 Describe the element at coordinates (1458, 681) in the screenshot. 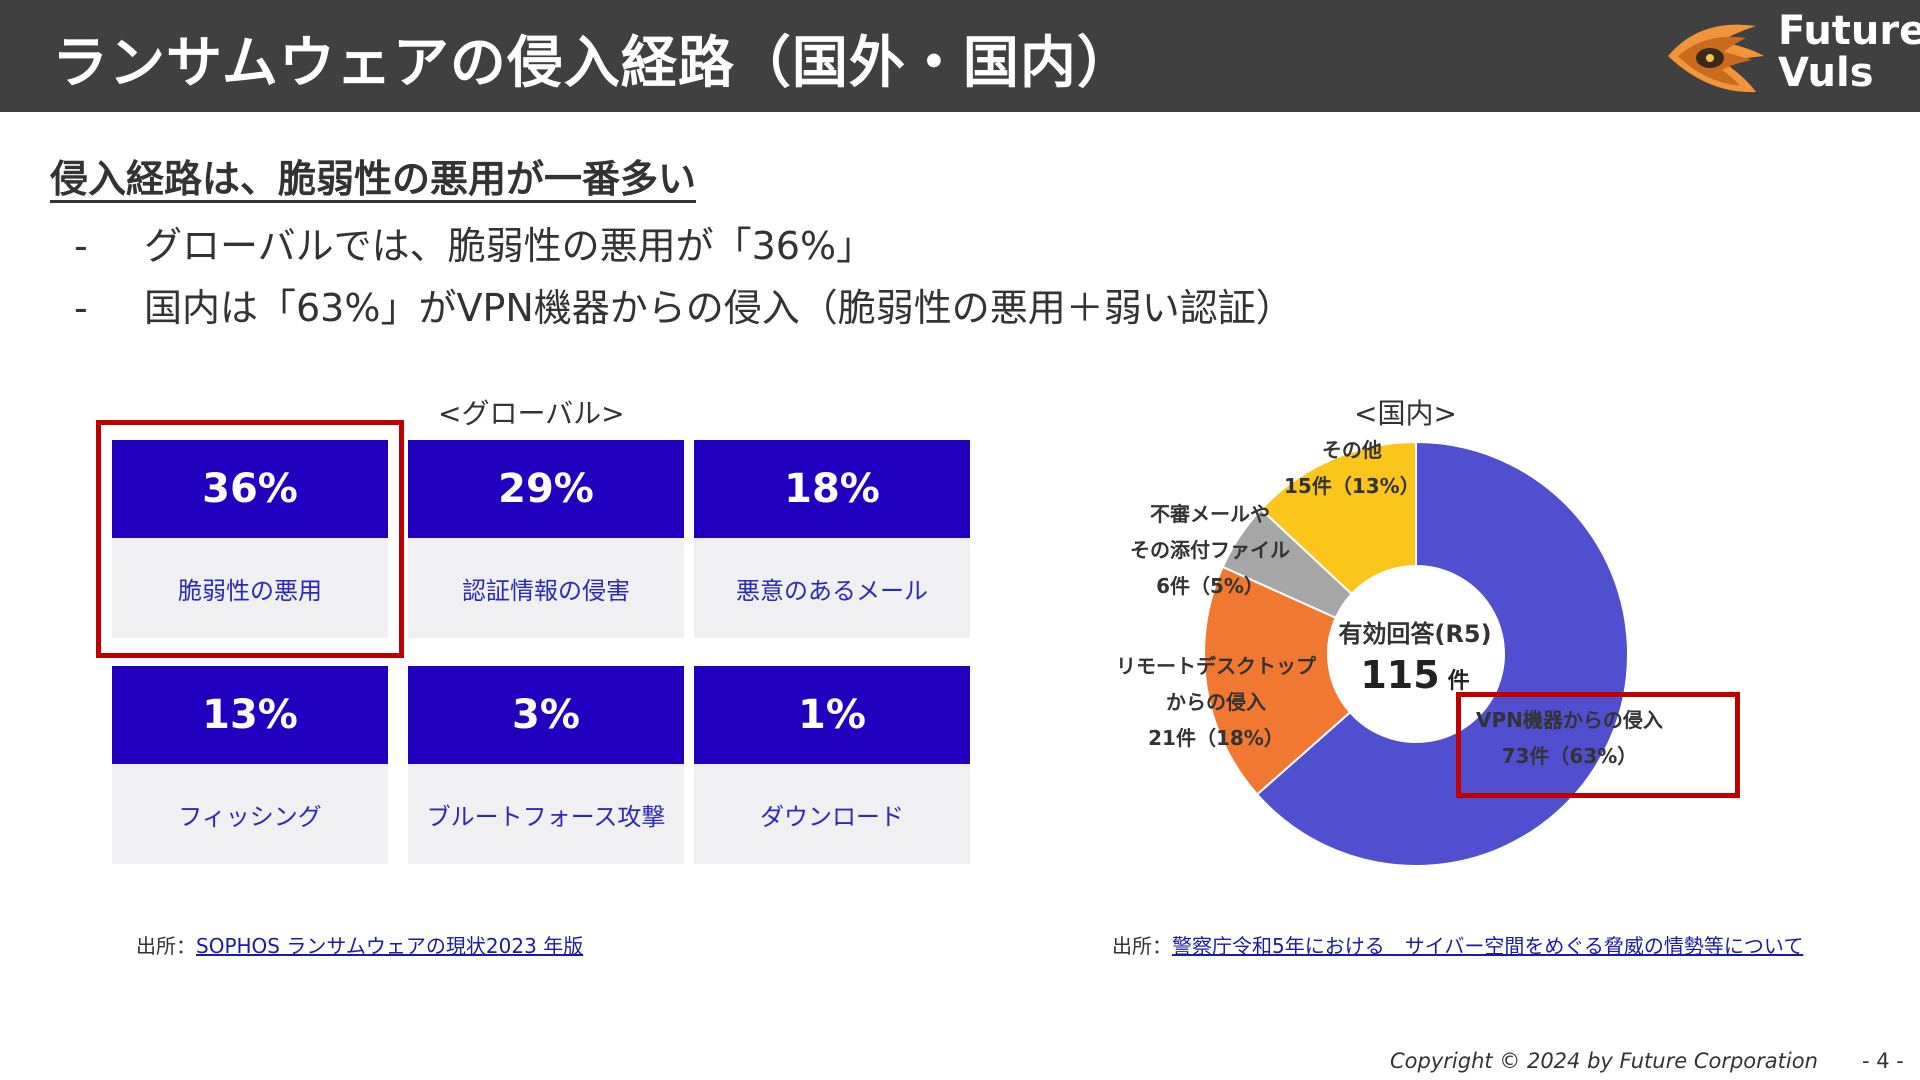

I see `donut-total-unit: 件` at that location.